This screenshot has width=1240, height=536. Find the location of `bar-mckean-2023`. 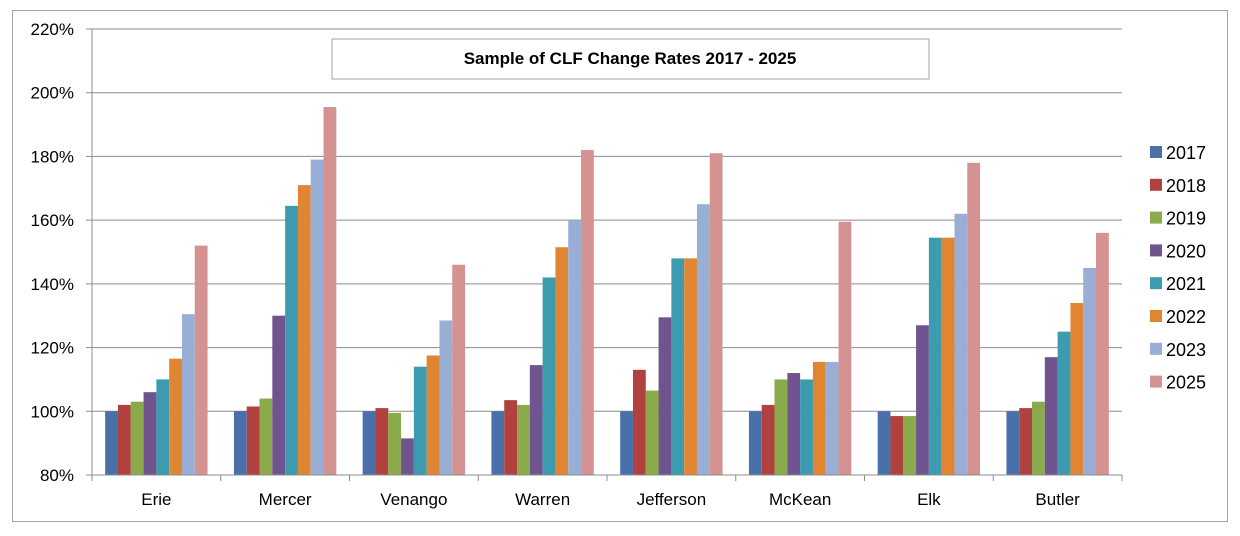

bar-mckean-2023 is located at coordinates (832, 418).